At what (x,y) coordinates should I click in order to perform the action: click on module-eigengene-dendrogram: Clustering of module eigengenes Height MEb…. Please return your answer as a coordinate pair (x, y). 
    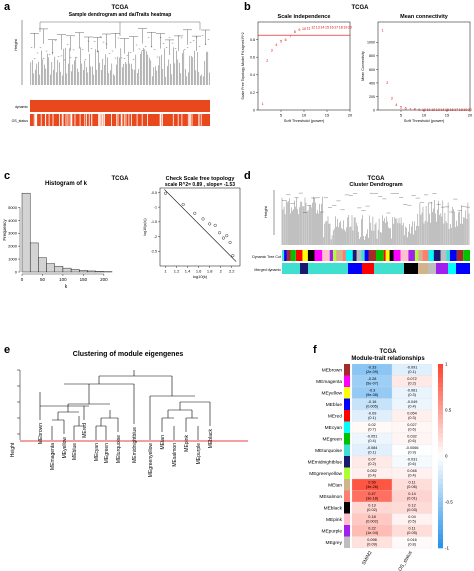
    Looking at the image, I should click on (129, 414).